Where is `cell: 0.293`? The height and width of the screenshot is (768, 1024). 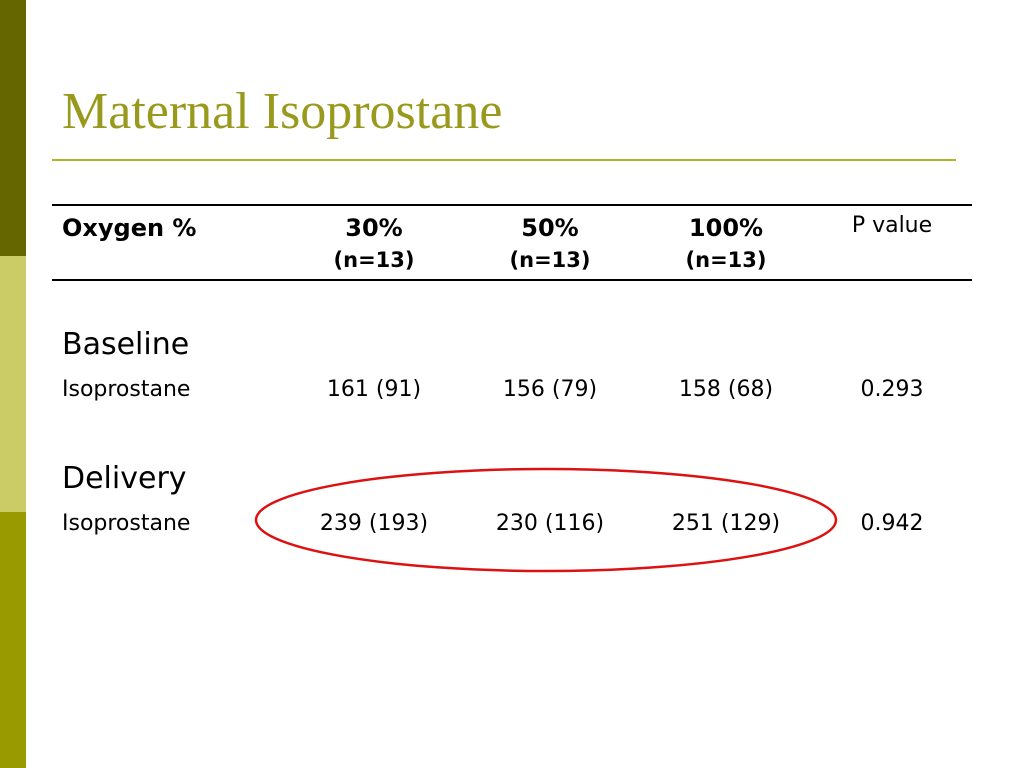
cell: 0.293 is located at coordinates (892, 389).